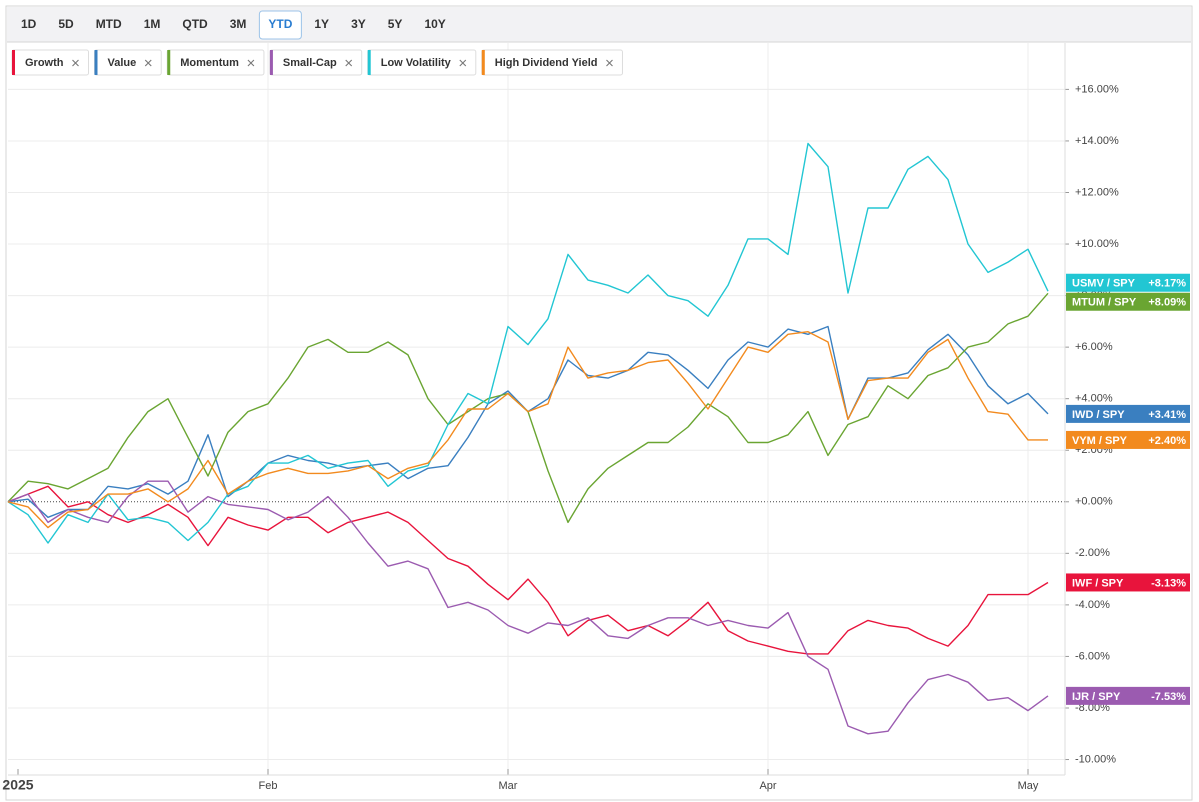 The width and height of the screenshot is (1199, 802). I want to click on end-tag-ticker: VYM / SPY, so click(1100, 441).